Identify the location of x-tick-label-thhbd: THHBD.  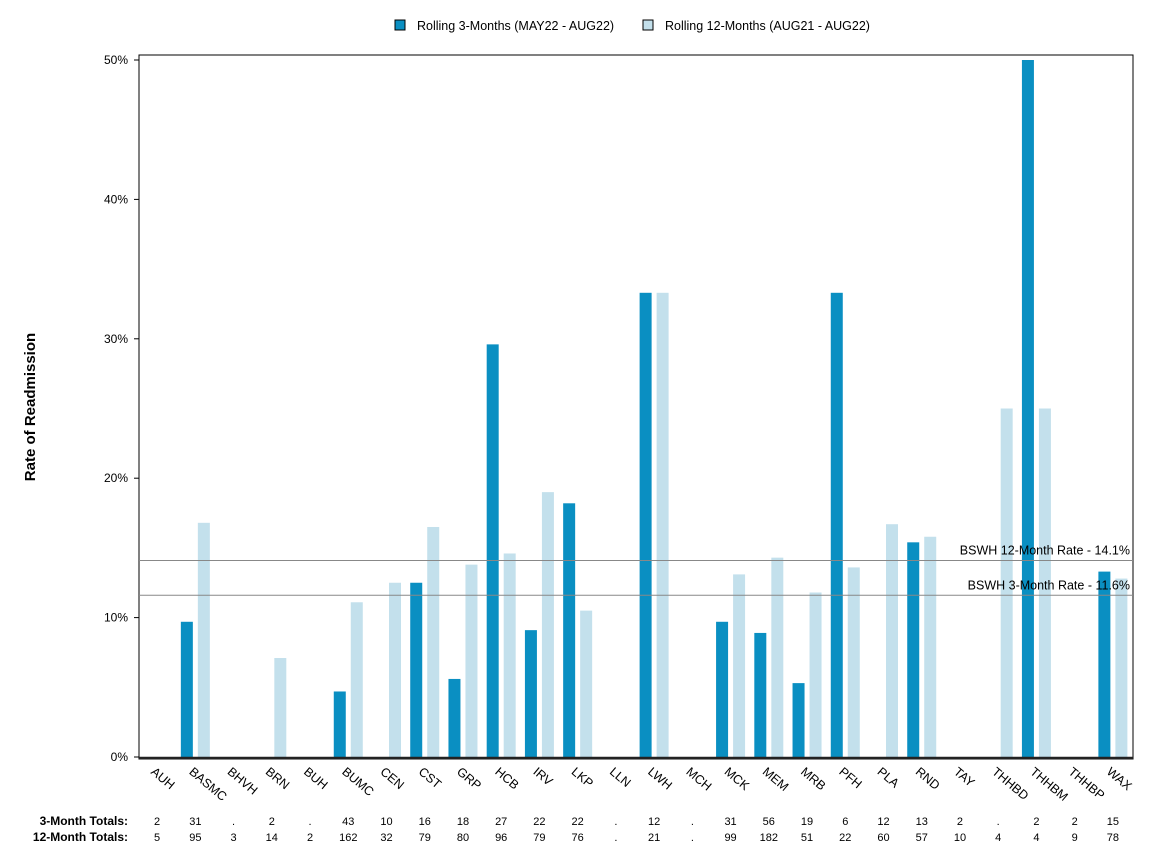
(1010, 784).